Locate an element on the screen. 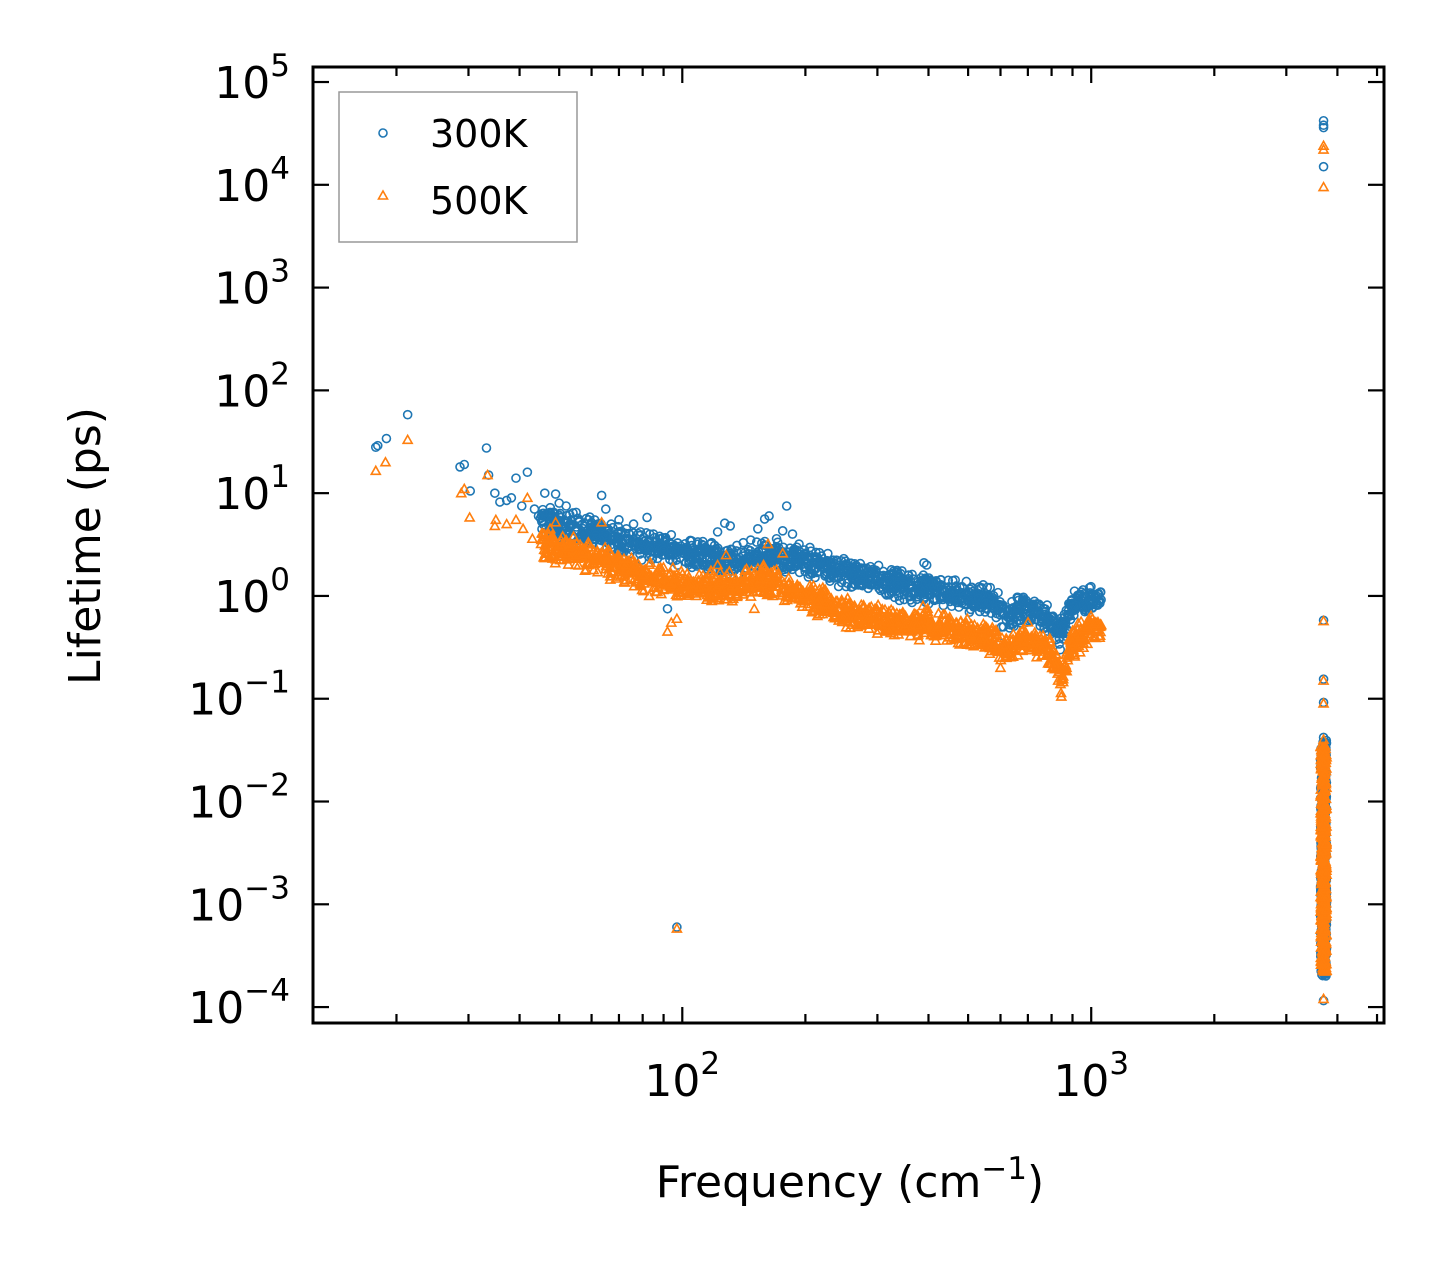  legend-label-500K: 500K is located at coordinates (479, 201).